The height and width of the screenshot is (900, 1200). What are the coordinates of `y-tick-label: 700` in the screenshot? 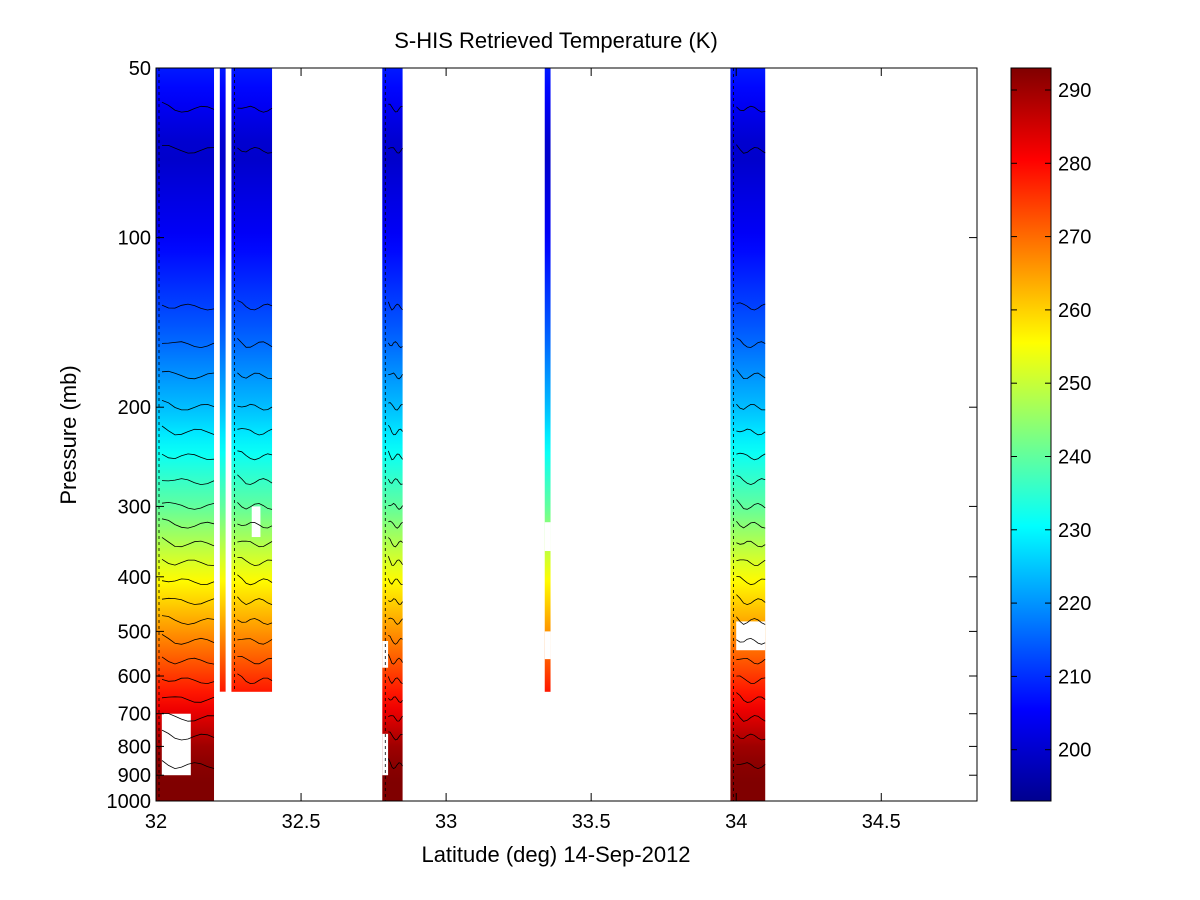 It's located at (134, 715).